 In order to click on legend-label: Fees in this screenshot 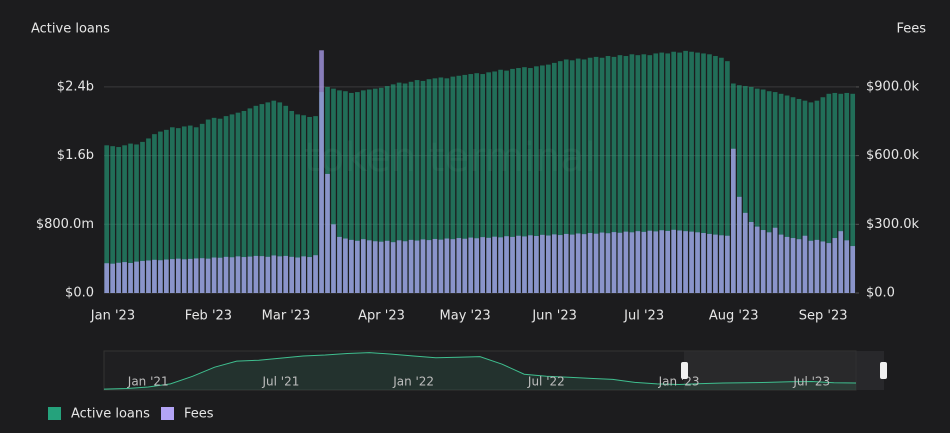, I will do `click(199, 414)`.